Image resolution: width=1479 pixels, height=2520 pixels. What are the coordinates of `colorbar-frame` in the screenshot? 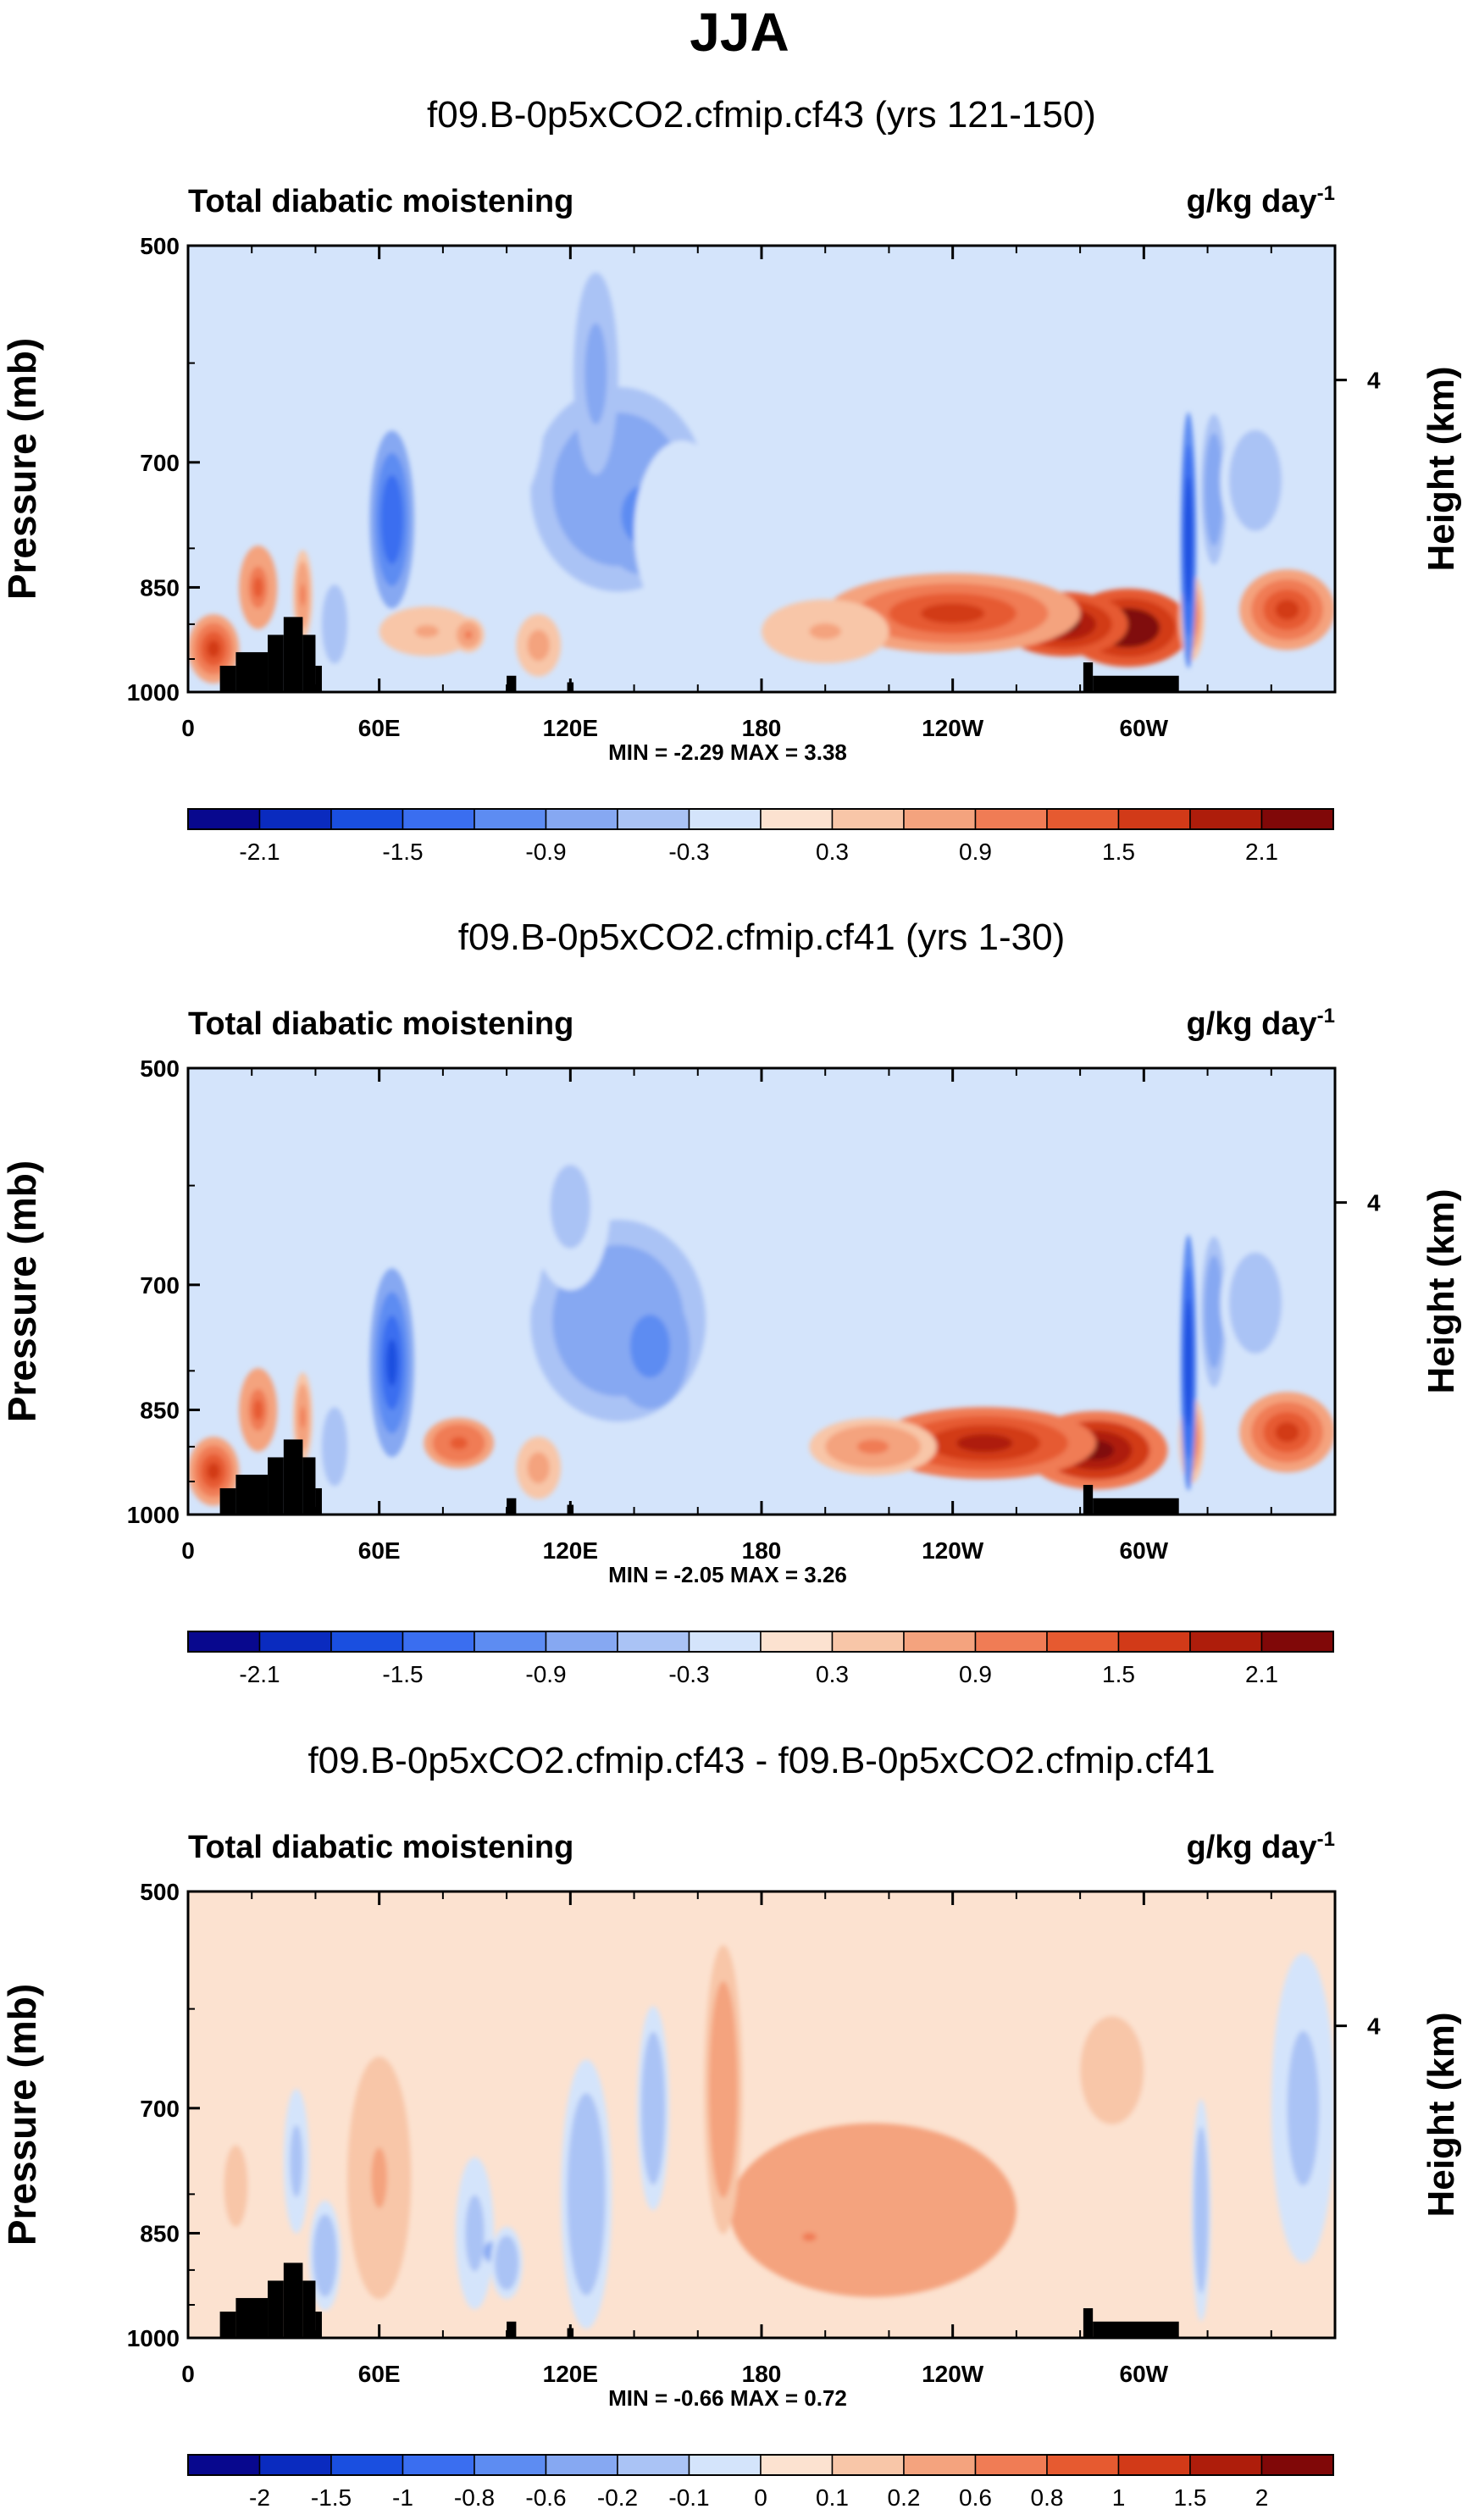 It's located at (760, 819).